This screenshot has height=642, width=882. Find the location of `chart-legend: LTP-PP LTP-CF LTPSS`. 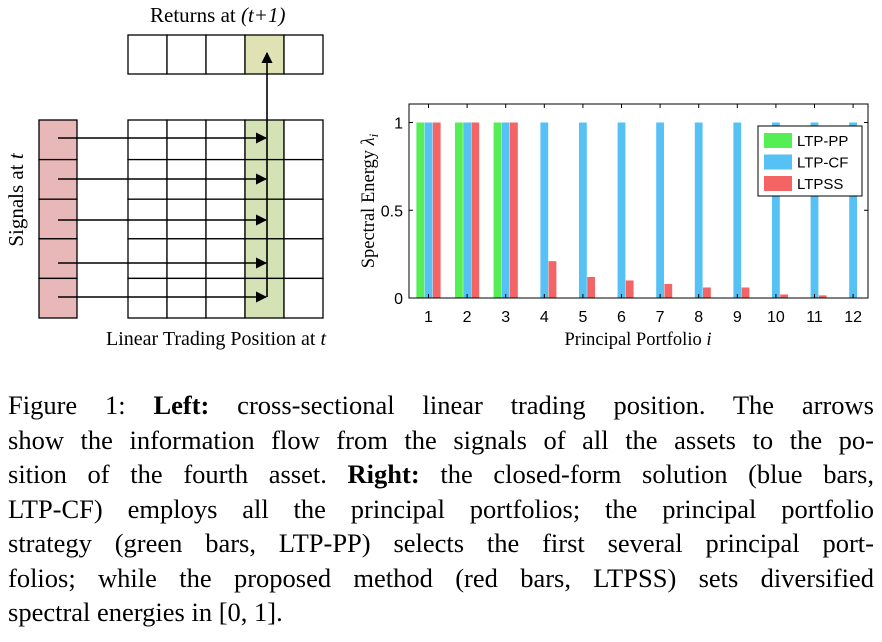

chart-legend: LTP-PP LTP-CF LTPSS is located at coordinates (810, 161).